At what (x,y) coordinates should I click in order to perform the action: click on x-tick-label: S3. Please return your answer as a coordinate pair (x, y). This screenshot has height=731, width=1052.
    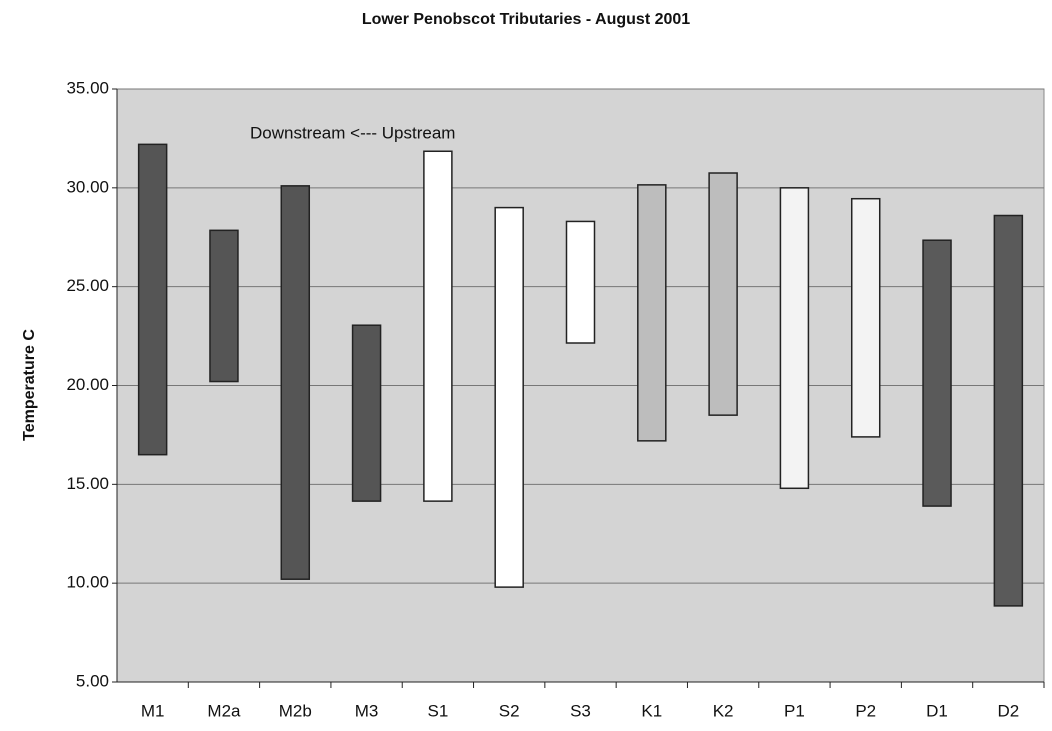
    Looking at the image, I should click on (580, 710).